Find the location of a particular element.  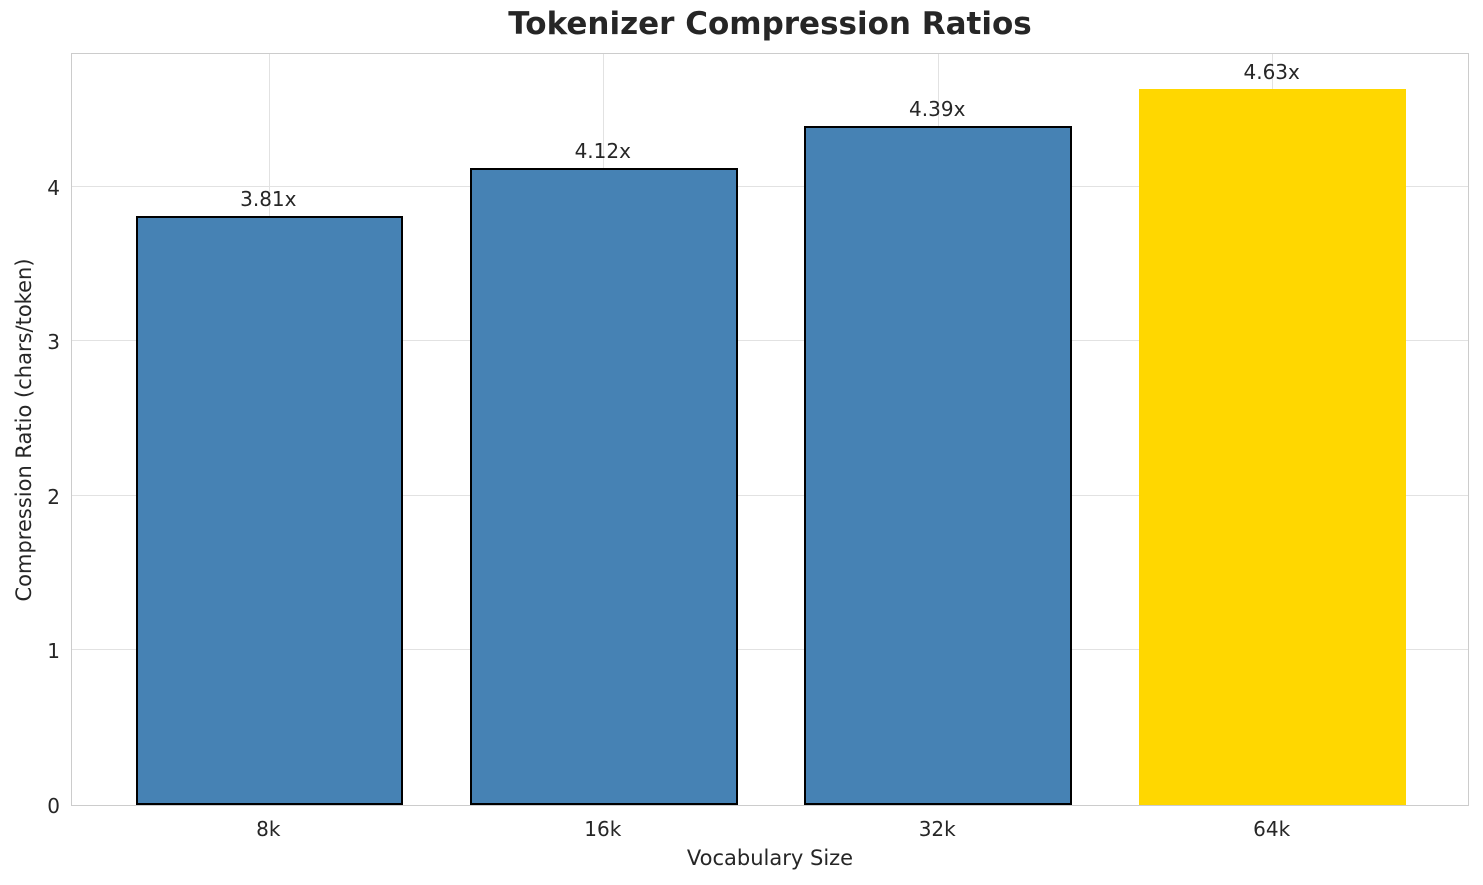

bar-value-label: 3.81x is located at coordinates (268, 198).